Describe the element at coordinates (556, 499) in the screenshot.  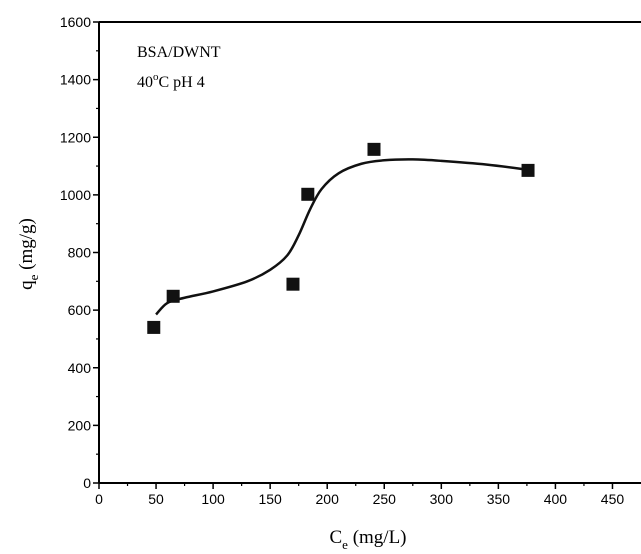
I see `x-tick-label: 400` at that location.